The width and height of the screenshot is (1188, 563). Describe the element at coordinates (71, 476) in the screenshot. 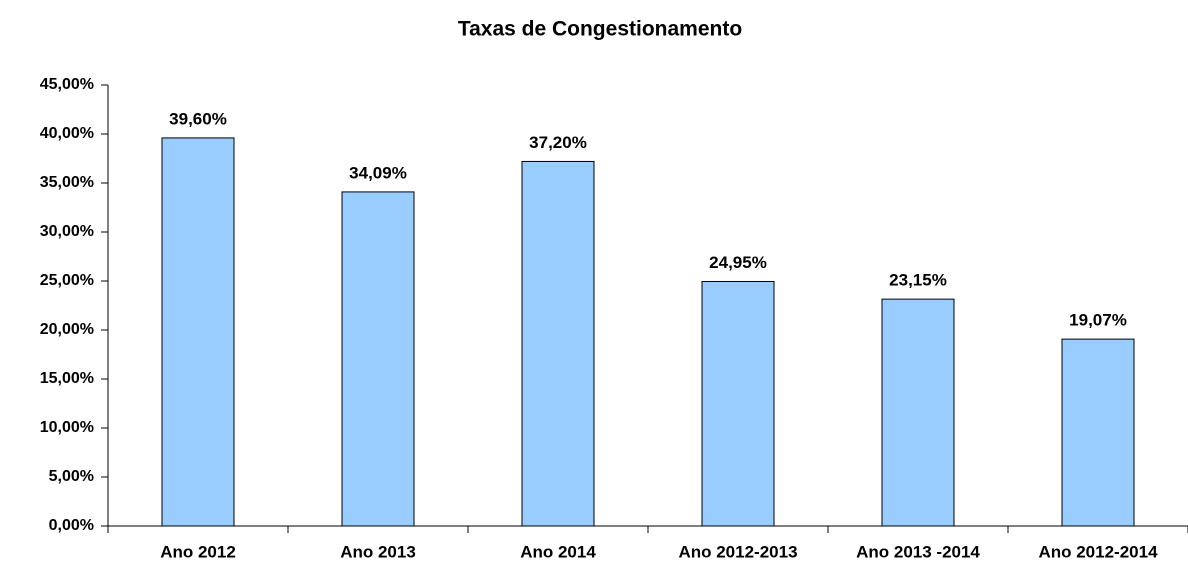

I see `y-tick-label: 5,00%` at that location.